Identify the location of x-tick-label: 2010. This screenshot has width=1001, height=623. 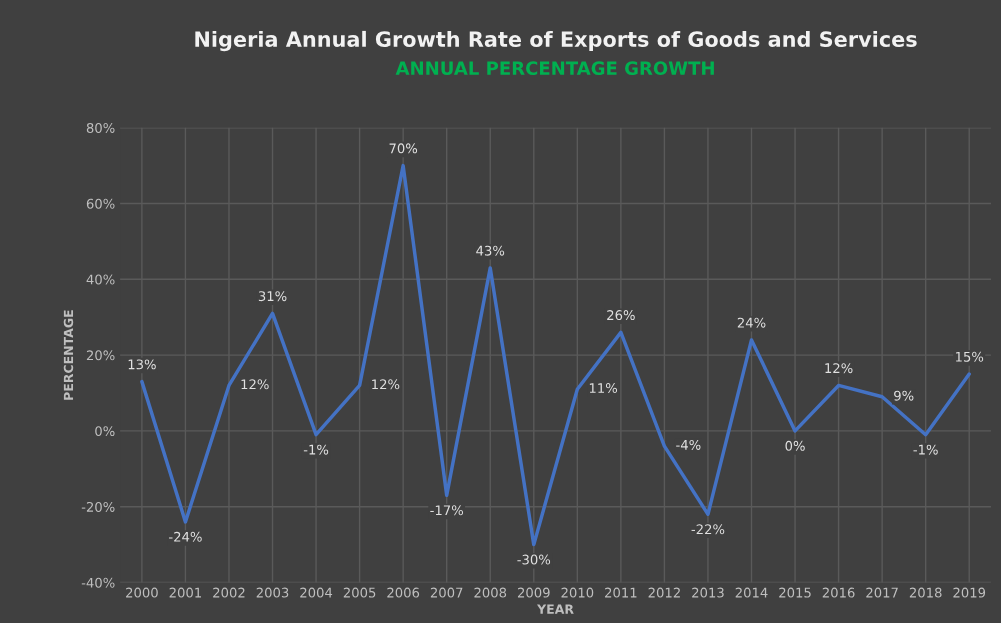
(577, 592).